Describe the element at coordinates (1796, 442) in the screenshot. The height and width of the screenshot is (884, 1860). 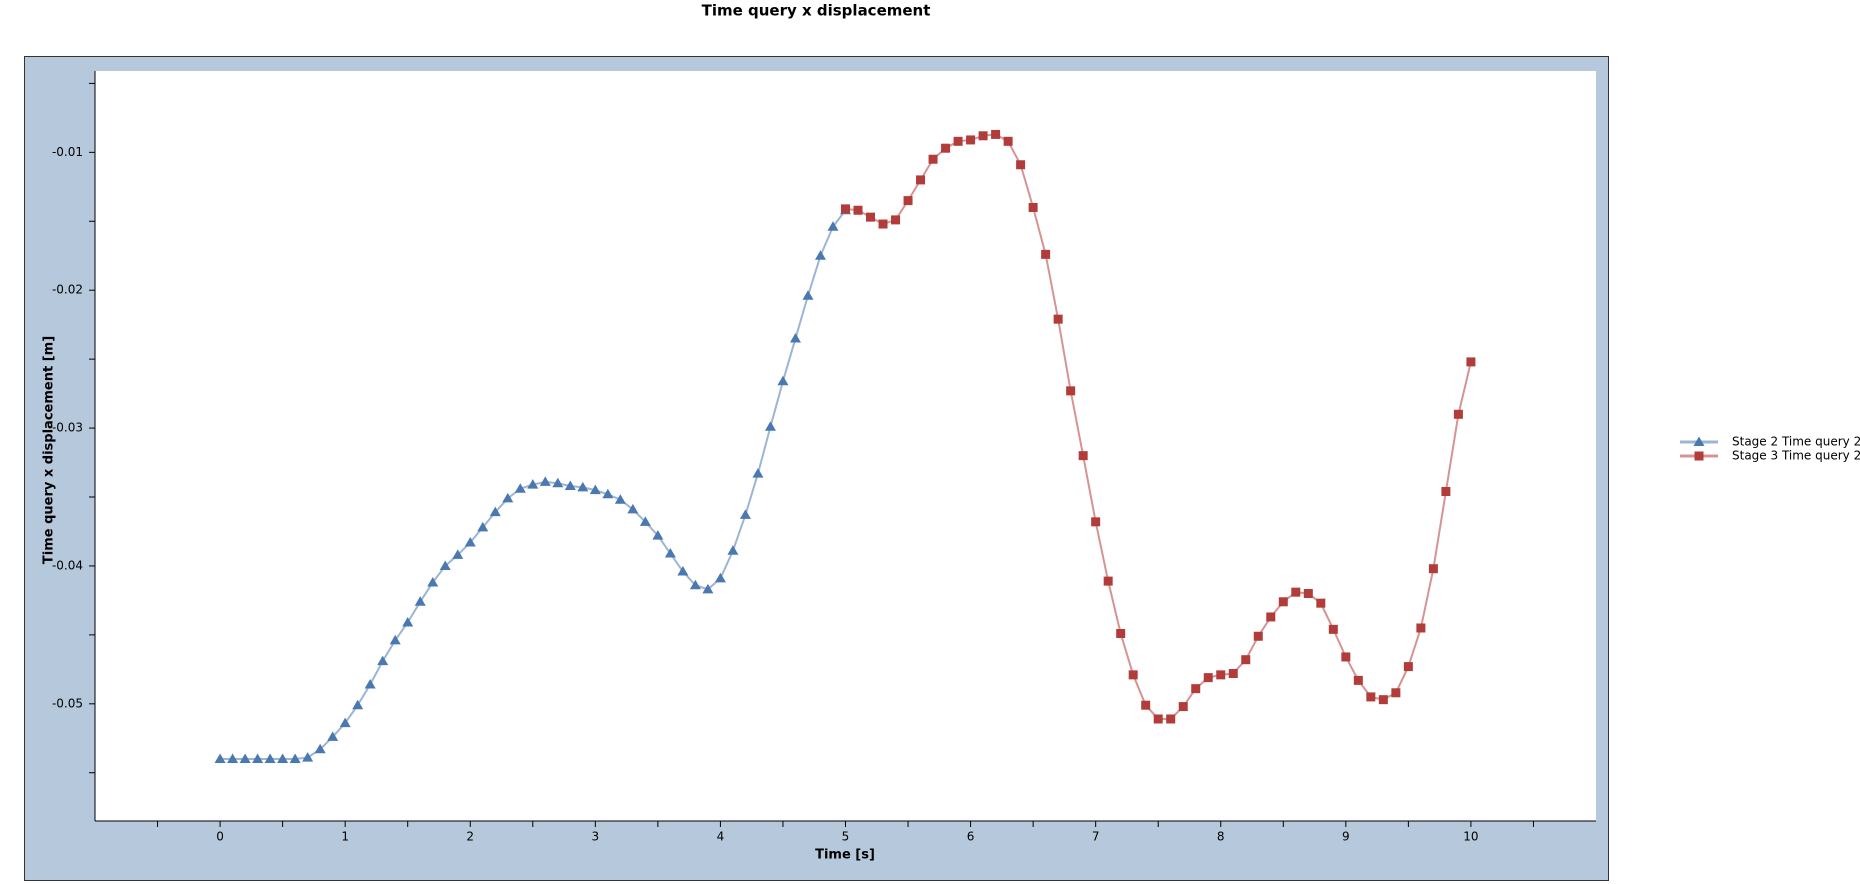
I see `legend-label: Stage 2 Time query 2` at that location.